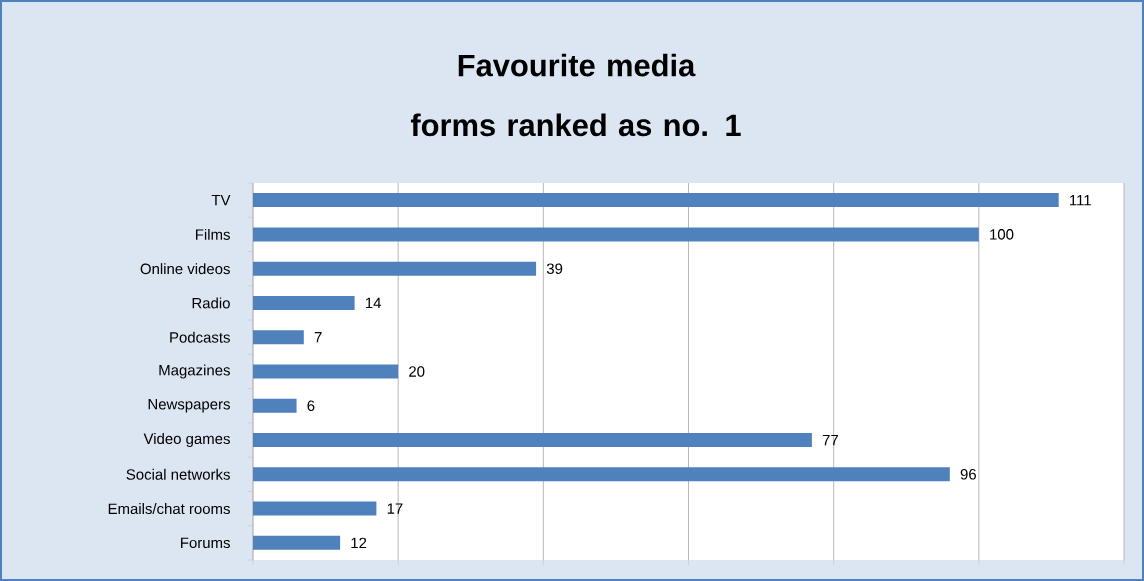 The width and height of the screenshot is (1144, 581). What do you see at coordinates (311, 406) in the screenshot?
I see `data-label: 6` at bounding box center [311, 406].